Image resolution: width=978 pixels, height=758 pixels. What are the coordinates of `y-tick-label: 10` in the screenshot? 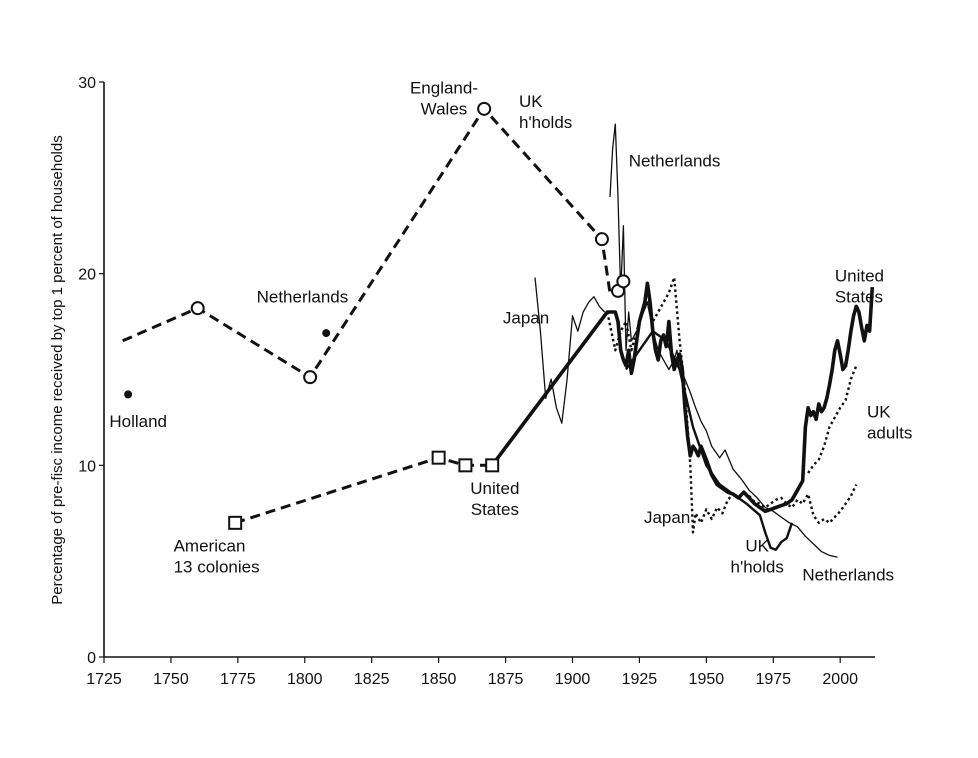 It's located at (87, 466).